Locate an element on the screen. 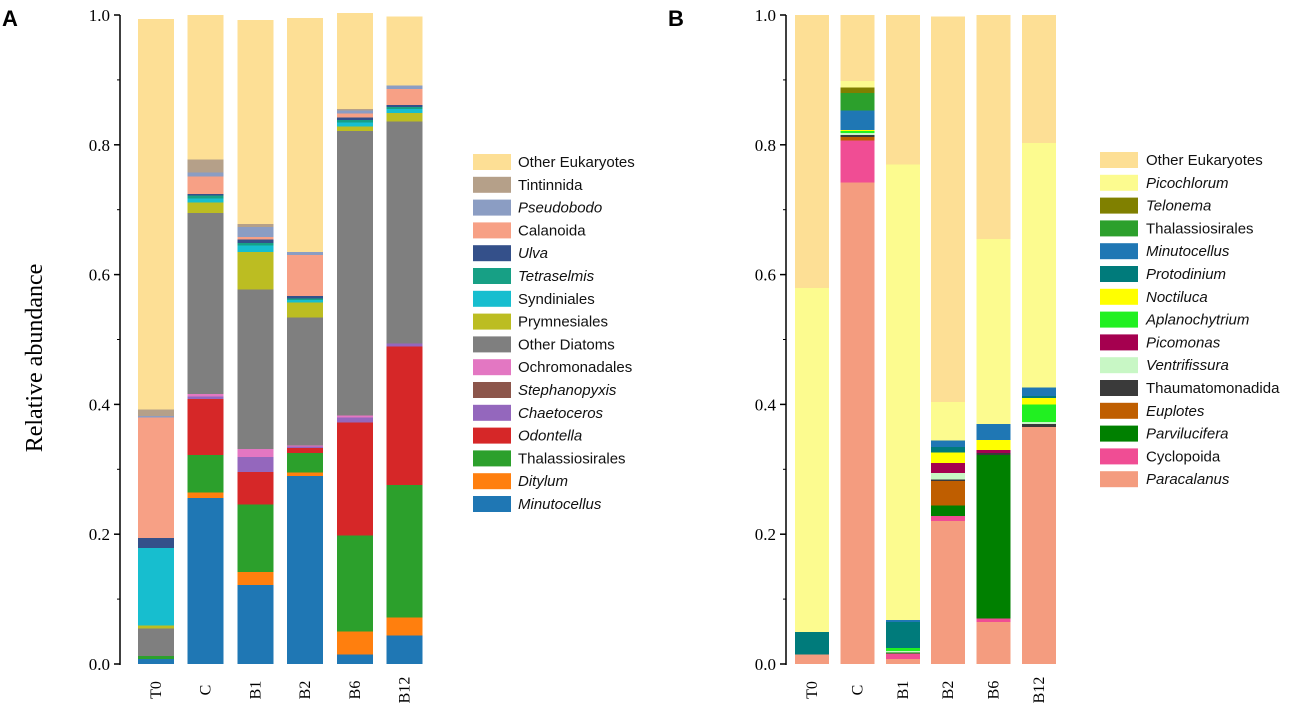 The image size is (1293, 703). bar-segment-c-chaetoceros is located at coordinates (205, 398).